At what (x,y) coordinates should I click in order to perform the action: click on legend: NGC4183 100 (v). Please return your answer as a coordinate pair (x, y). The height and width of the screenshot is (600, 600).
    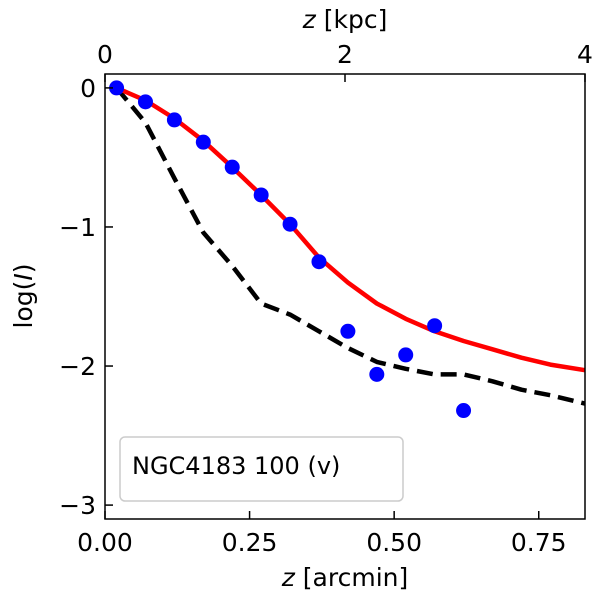
    Looking at the image, I should click on (261, 469).